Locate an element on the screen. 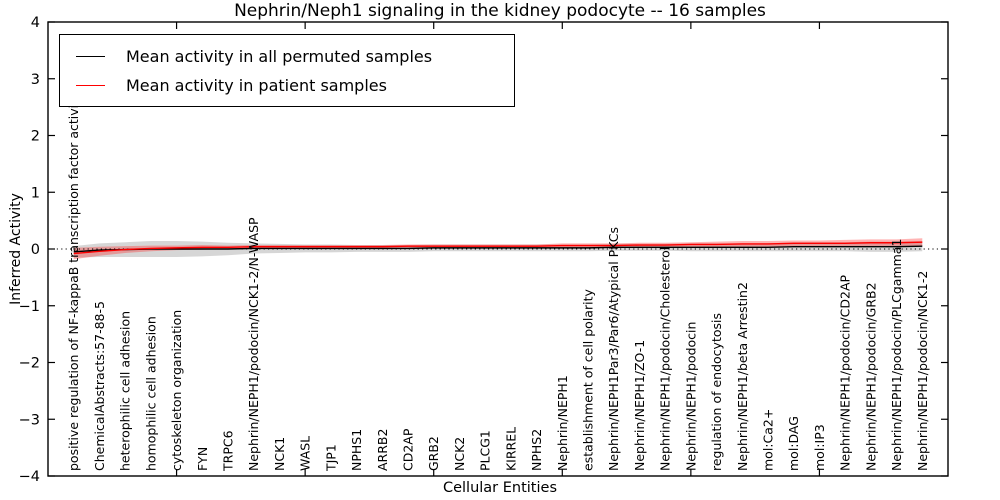 Image resolution: width=1000 pixels, height=500 pixels. x-tick-label: NCK2 is located at coordinates (459, 454).